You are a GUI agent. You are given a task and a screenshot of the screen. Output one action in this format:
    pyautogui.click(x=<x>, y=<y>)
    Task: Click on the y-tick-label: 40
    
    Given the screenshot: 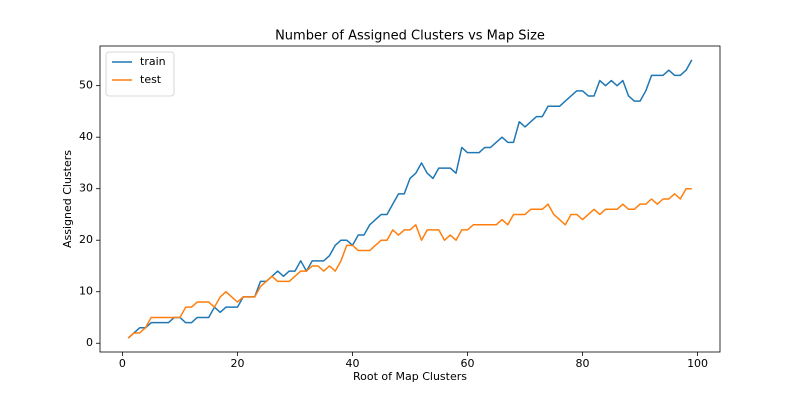 What is the action you would take?
    pyautogui.click(x=86, y=136)
    